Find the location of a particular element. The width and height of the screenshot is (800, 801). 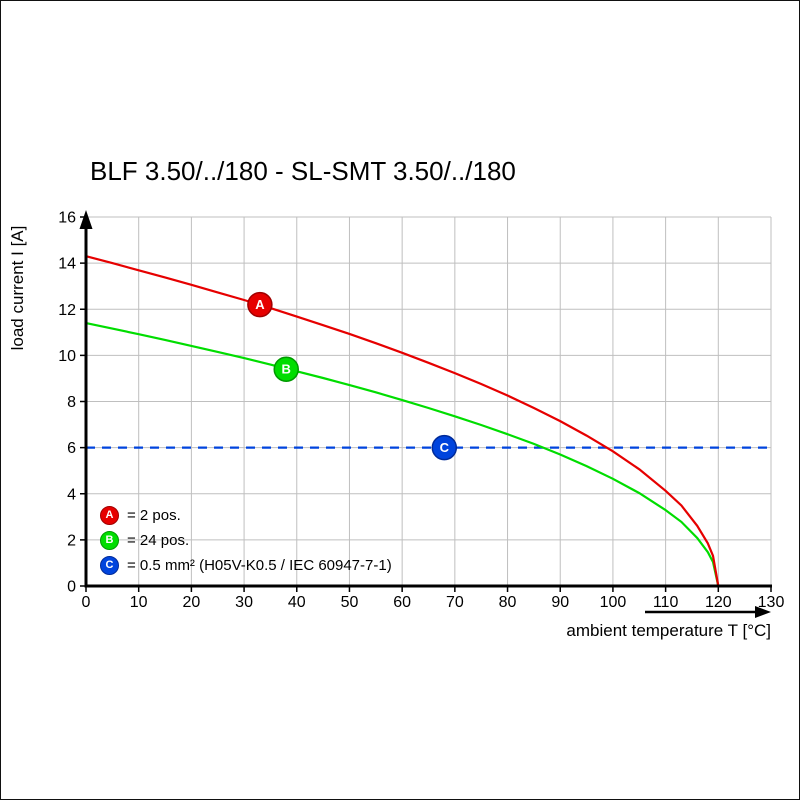

series-a-legend-marker-icon: A is located at coordinates (109, 515).